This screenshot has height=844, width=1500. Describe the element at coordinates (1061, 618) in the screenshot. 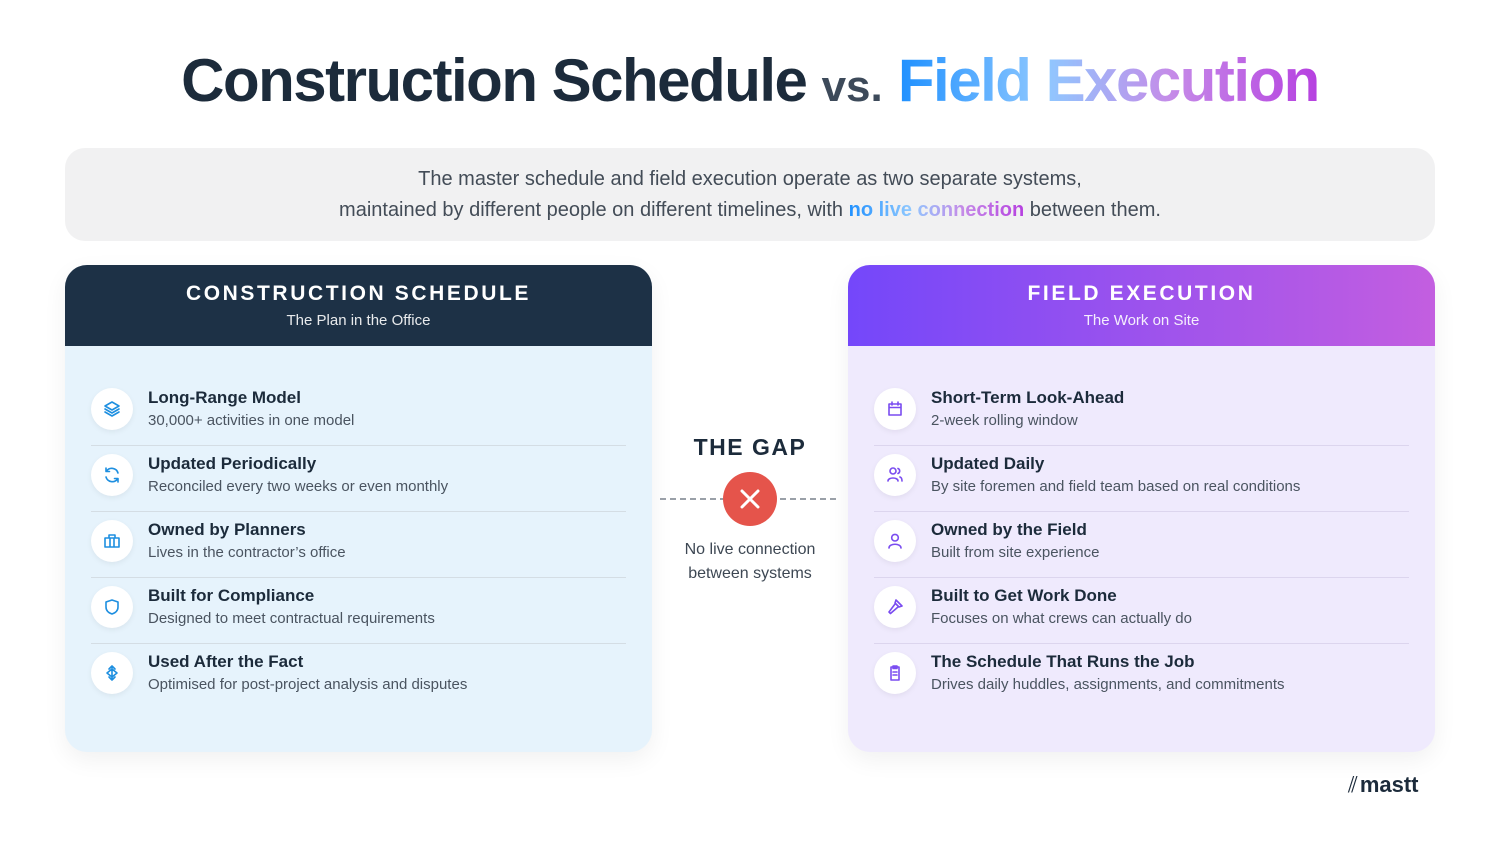

I see `item-description: Focuses on what crews can actually do` at that location.